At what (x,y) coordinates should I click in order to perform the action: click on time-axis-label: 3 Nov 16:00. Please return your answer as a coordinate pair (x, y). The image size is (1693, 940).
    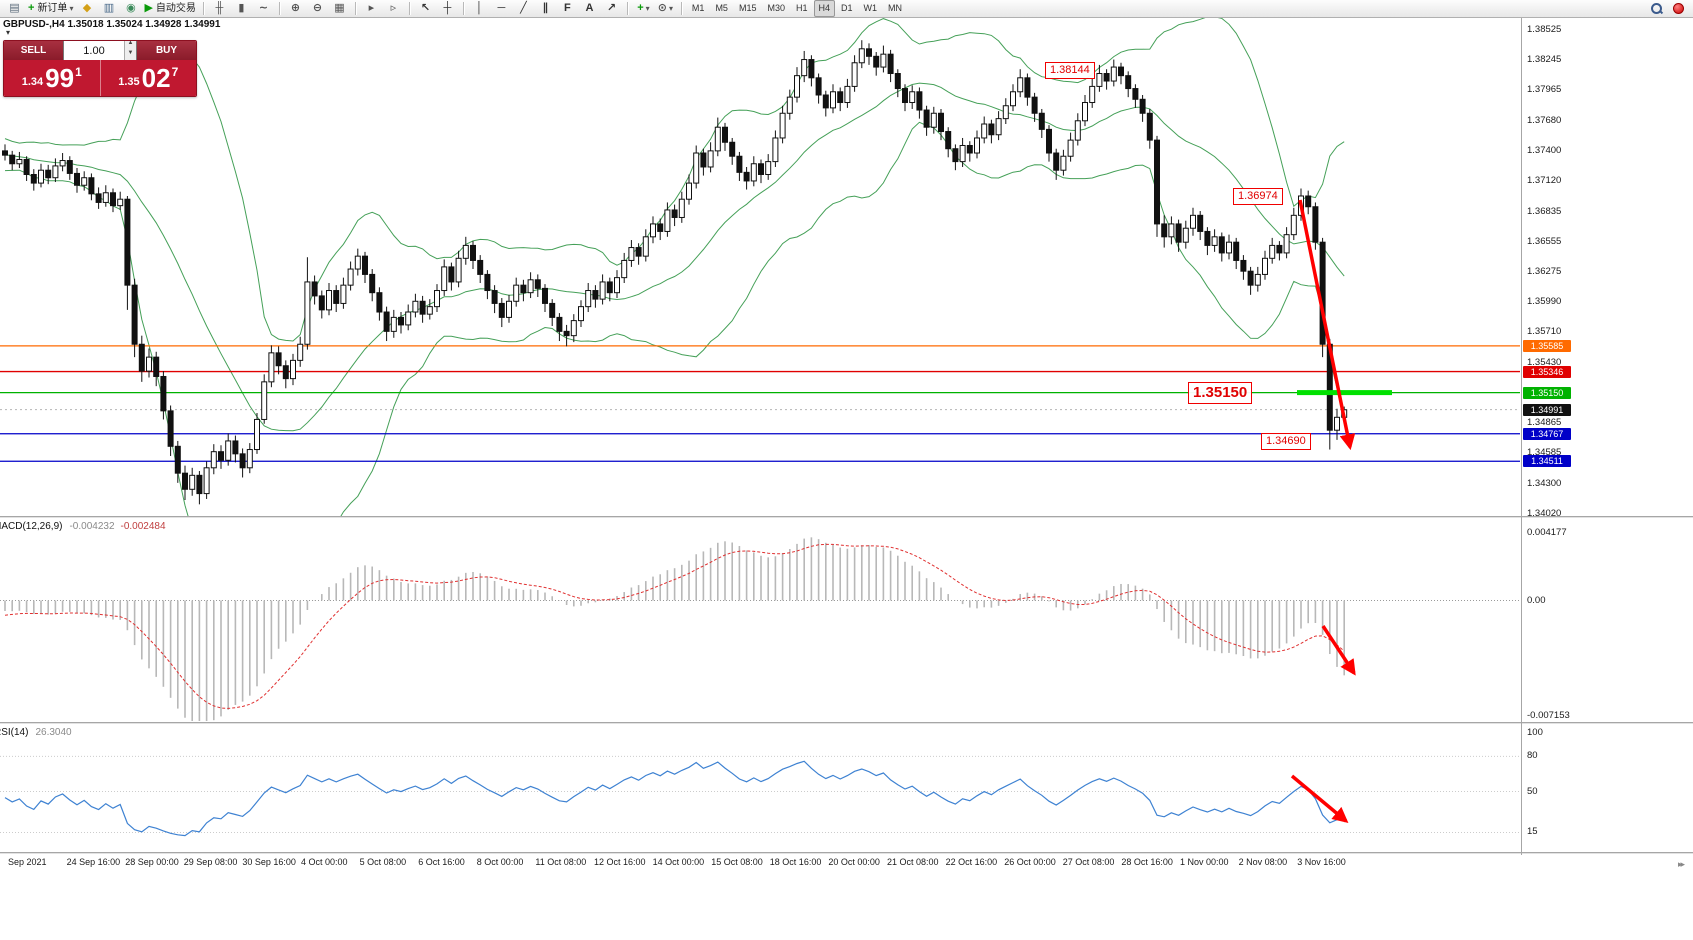
    Looking at the image, I should click on (1321, 862).